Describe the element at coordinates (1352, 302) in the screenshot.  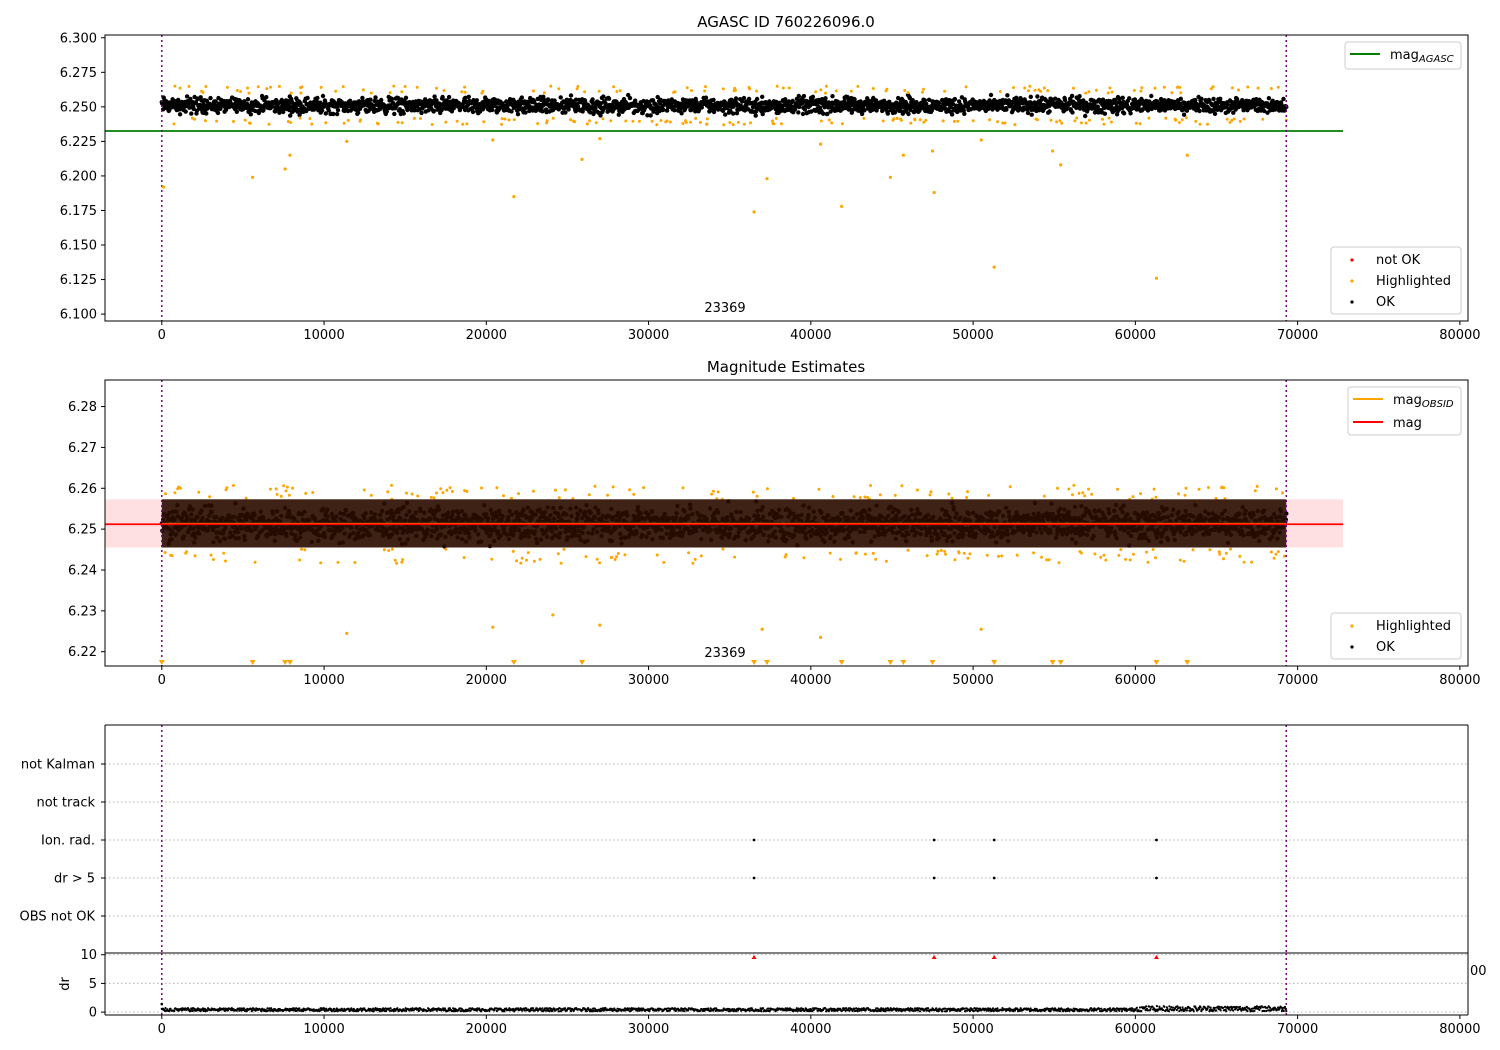
I see `legend-ok-marker` at that location.